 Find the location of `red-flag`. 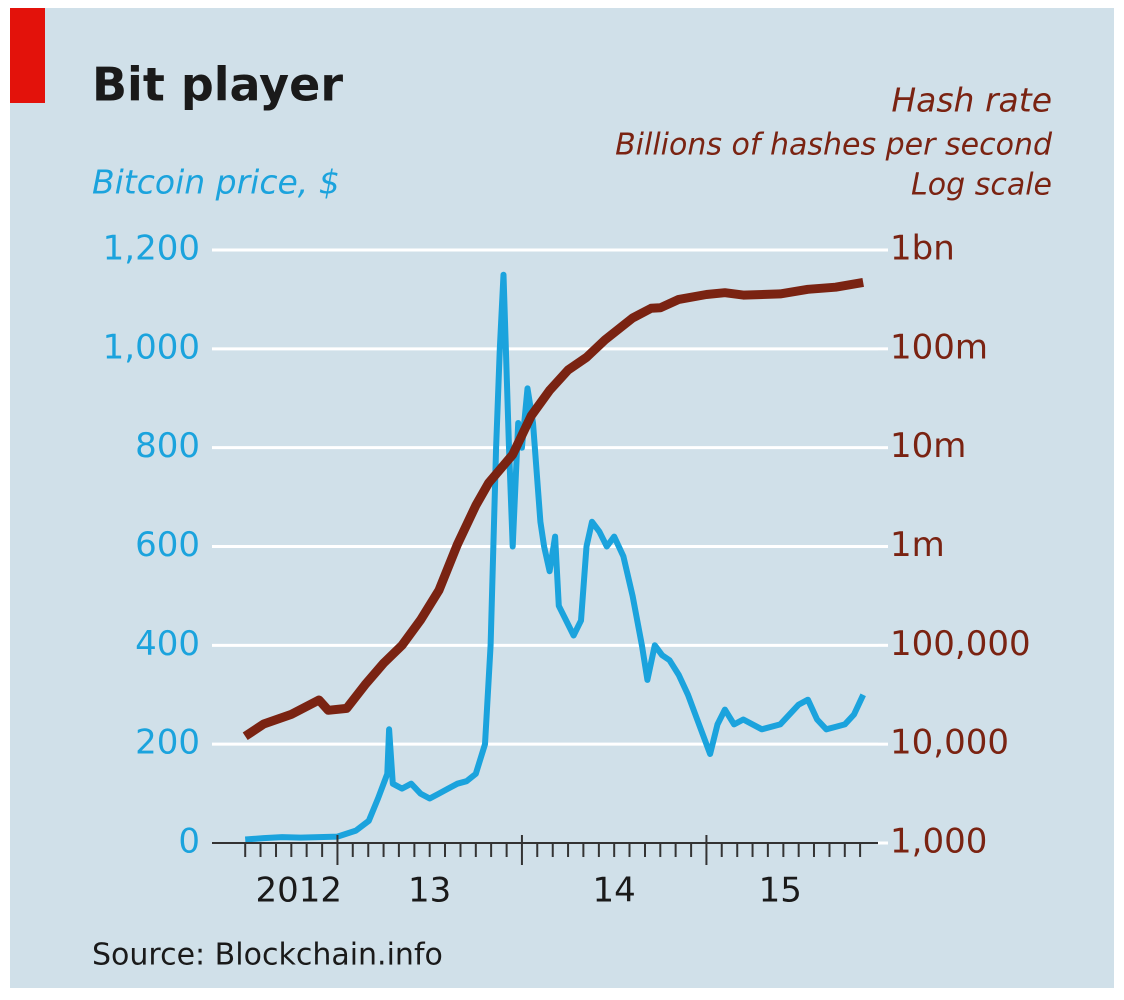

red-flag is located at coordinates (27, 55).